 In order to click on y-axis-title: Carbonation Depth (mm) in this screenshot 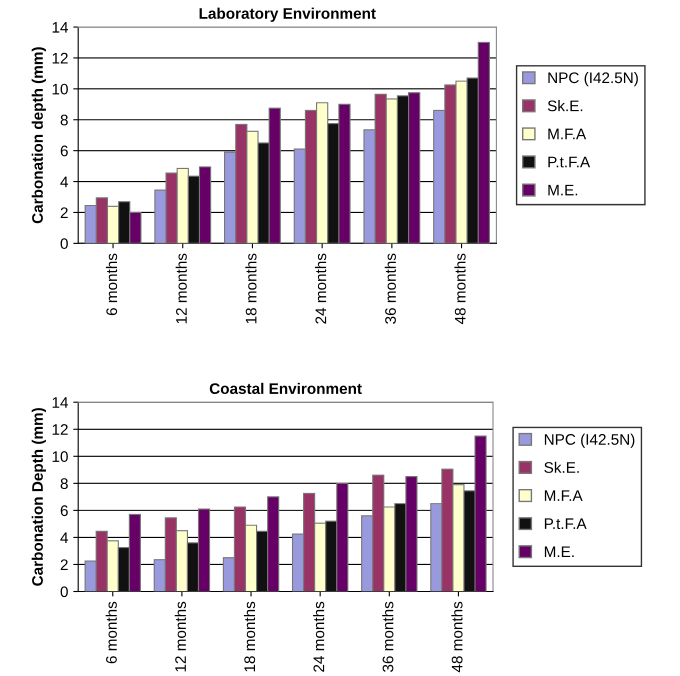, I will do `click(39, 497)`.